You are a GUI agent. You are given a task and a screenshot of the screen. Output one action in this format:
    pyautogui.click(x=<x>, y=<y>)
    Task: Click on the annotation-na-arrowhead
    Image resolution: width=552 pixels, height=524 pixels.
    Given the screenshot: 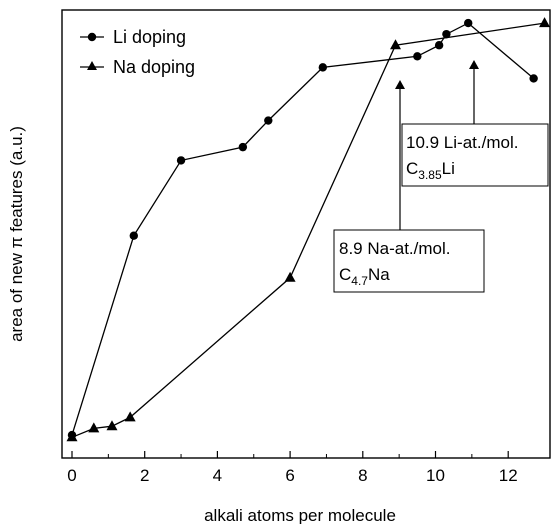 What is the action you would take?
    pyautogui.click(x=400, y=84)
    